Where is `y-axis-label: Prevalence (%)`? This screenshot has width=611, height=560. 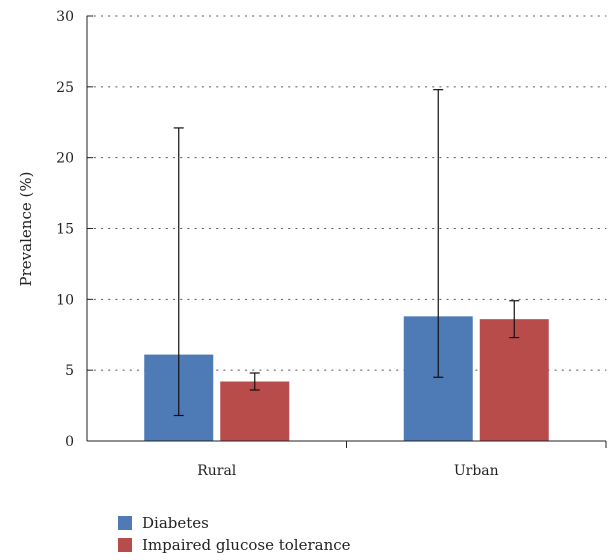
y-axis-label: Prevalence (%) is located at coordinates (26, 229).